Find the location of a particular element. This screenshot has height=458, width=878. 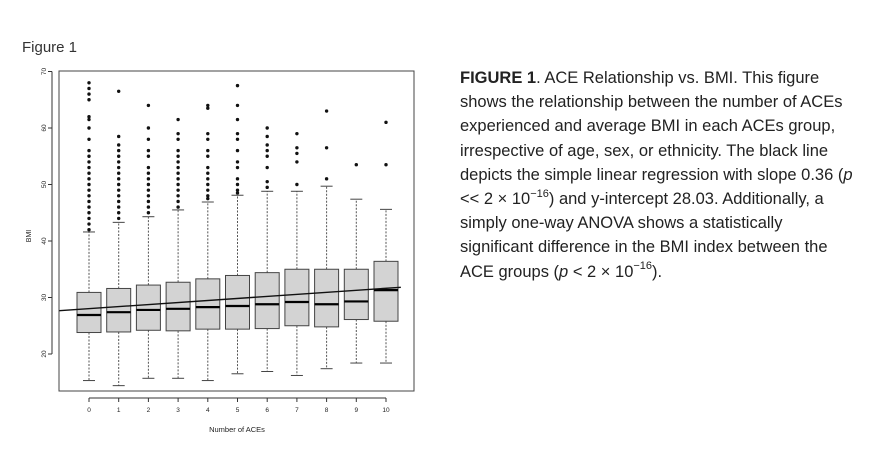

y-axis-label: BMI is located at coordinates (29, 236).